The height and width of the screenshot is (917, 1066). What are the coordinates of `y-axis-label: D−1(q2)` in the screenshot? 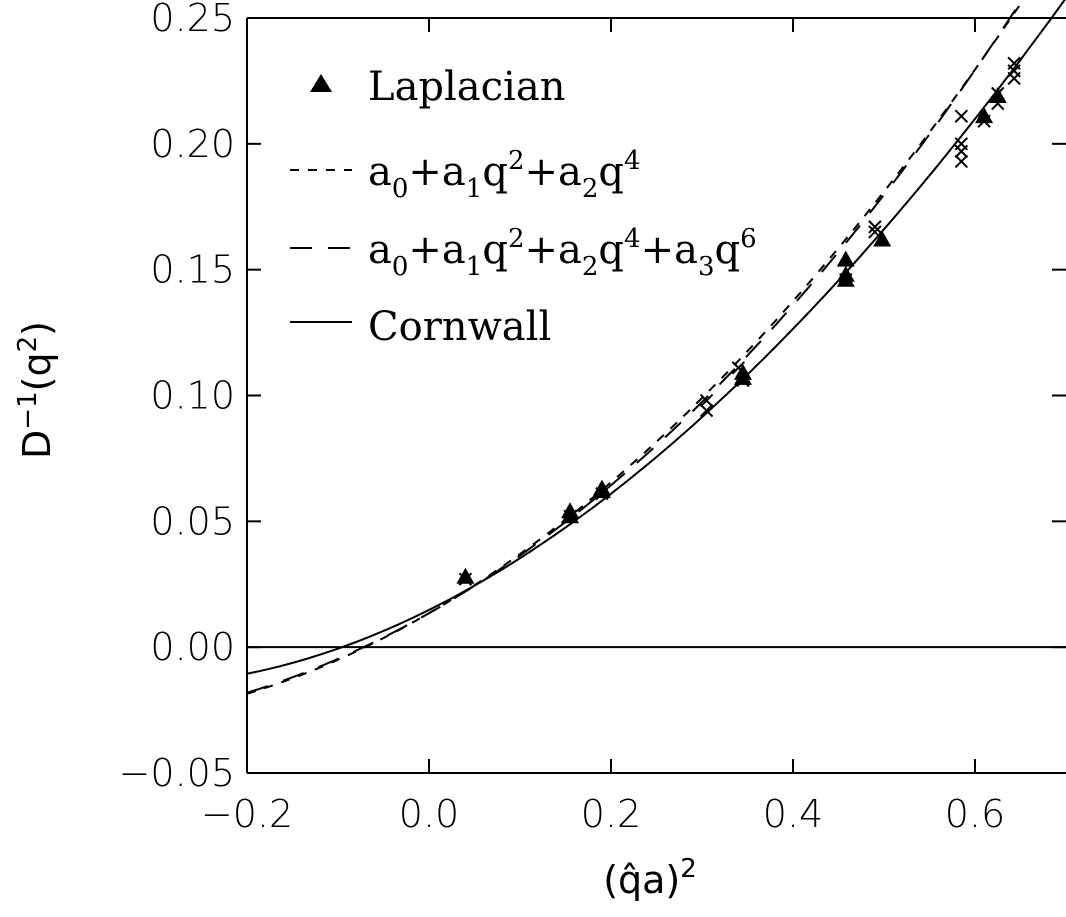 It's located at (36, 390).